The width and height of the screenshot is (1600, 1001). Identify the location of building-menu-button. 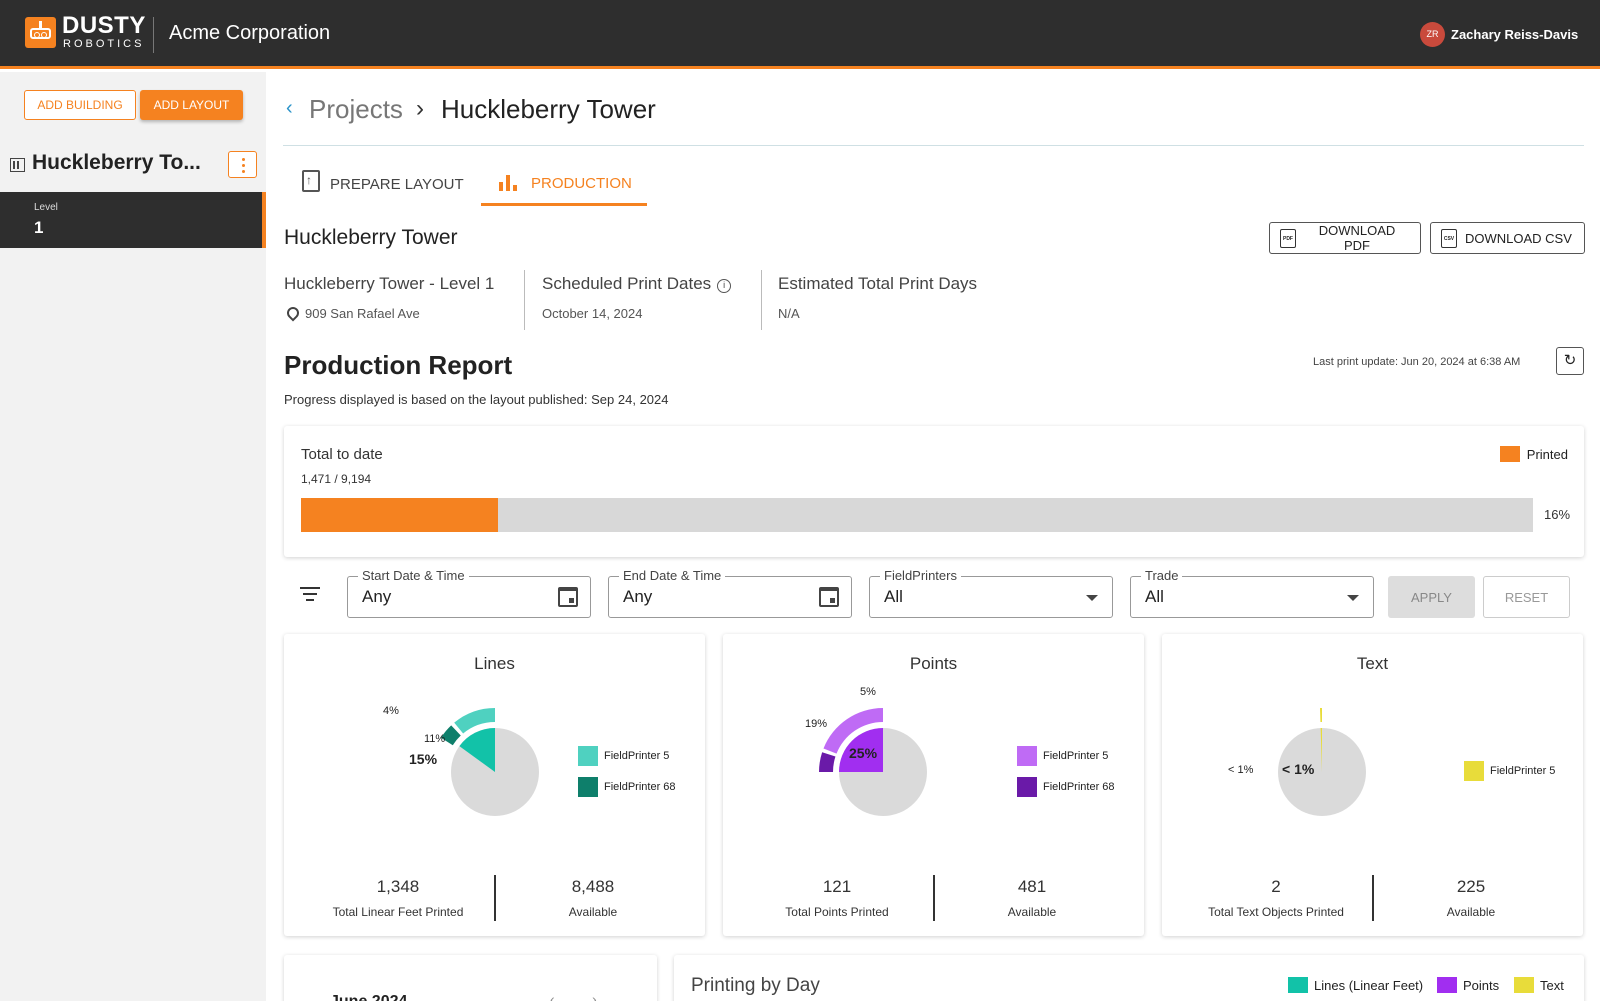
(242, 164).